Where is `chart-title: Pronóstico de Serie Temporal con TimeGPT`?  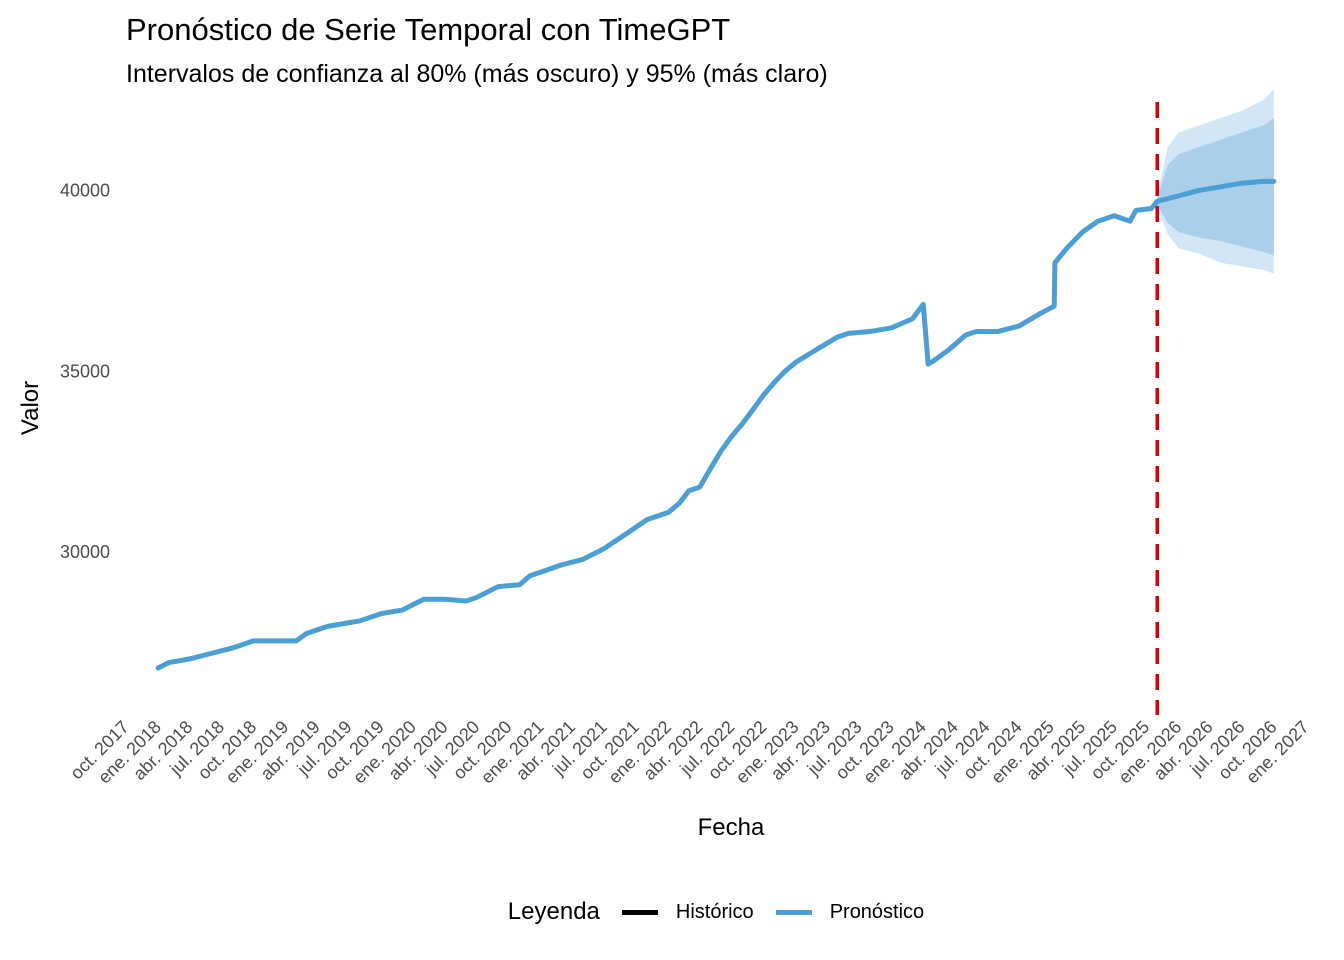
chart-title: Pronóstico de Serie Temporal con TimeGPT is located at coordinates (428, 29).